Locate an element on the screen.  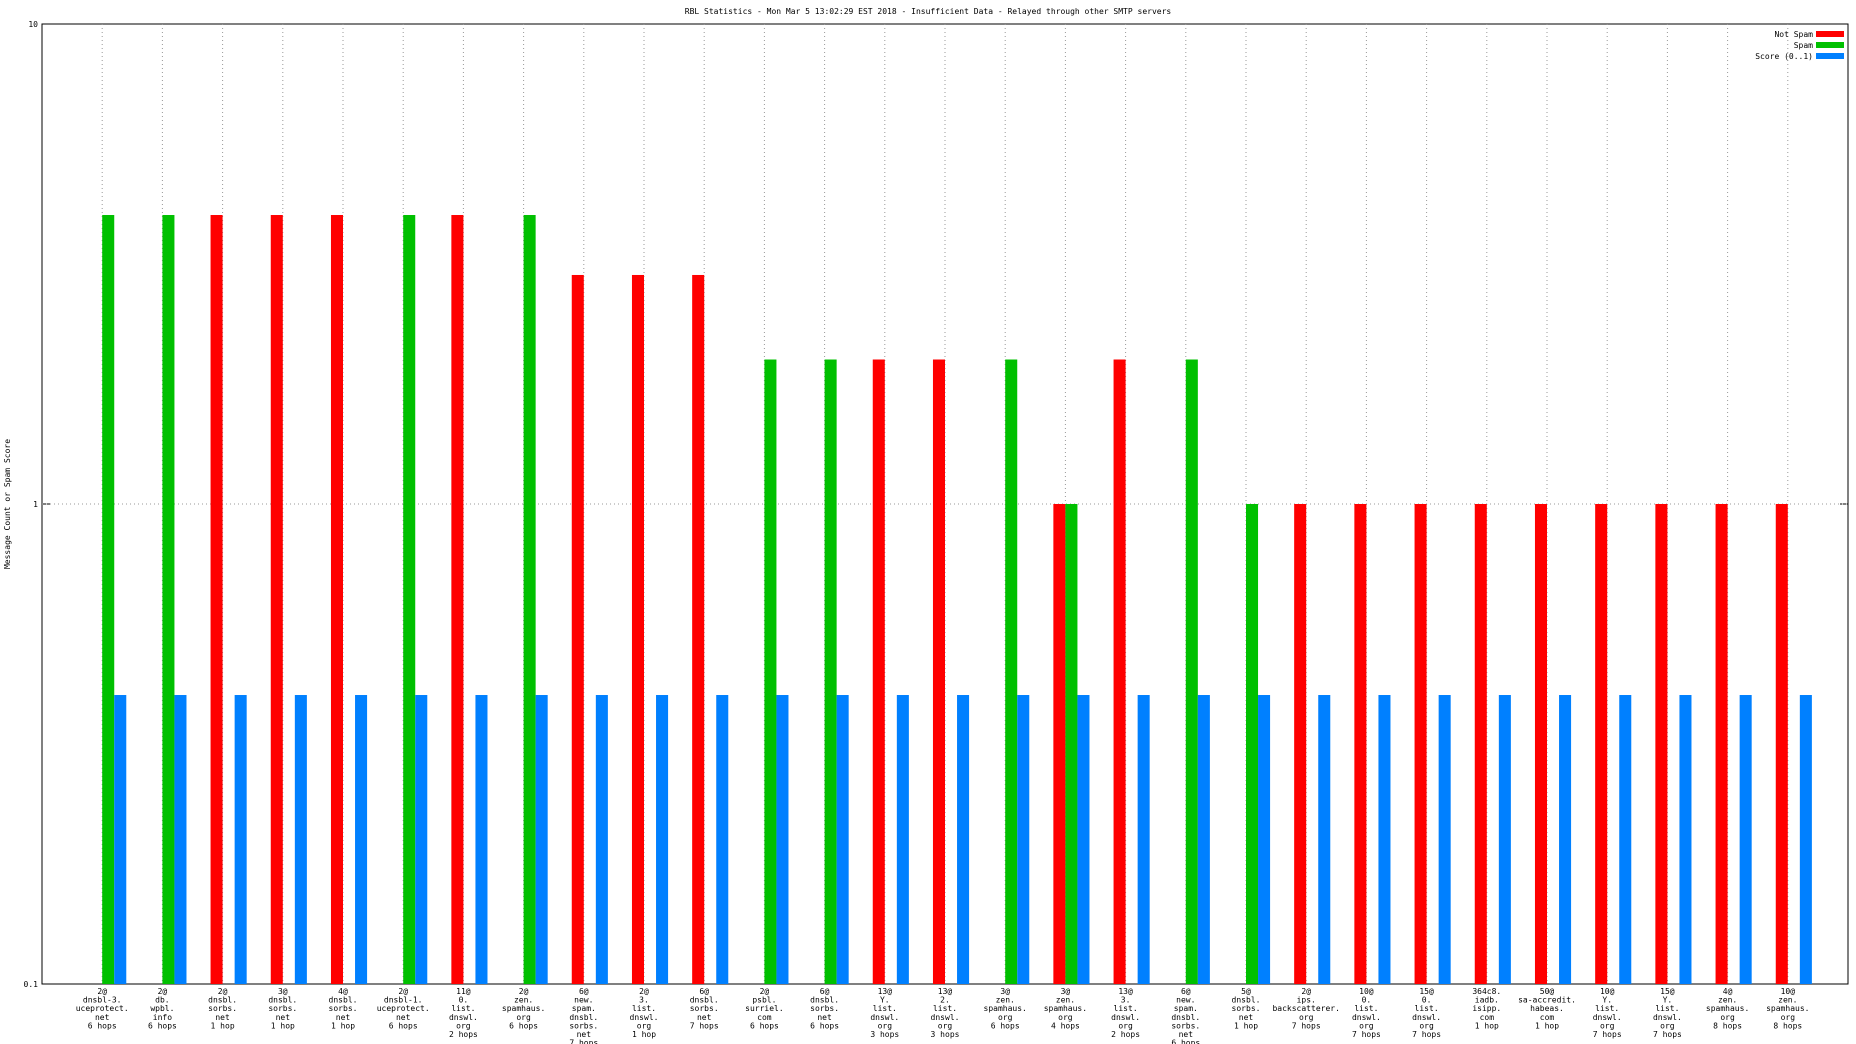
x-tick-label: 15@ 0. list. dnswl. org 7 hops is located at coordinates (1426, 1013).